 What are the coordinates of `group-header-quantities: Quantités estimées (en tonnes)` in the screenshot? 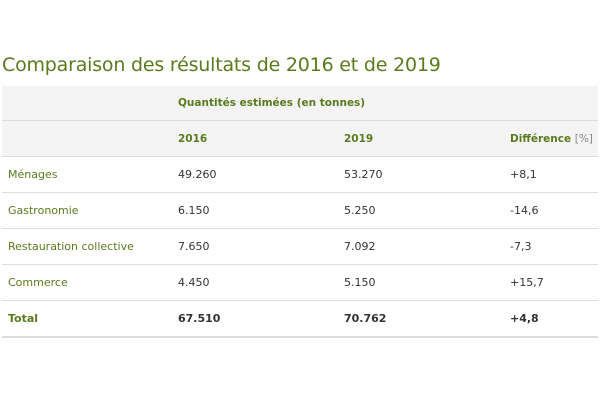 It's located at (385, 103).